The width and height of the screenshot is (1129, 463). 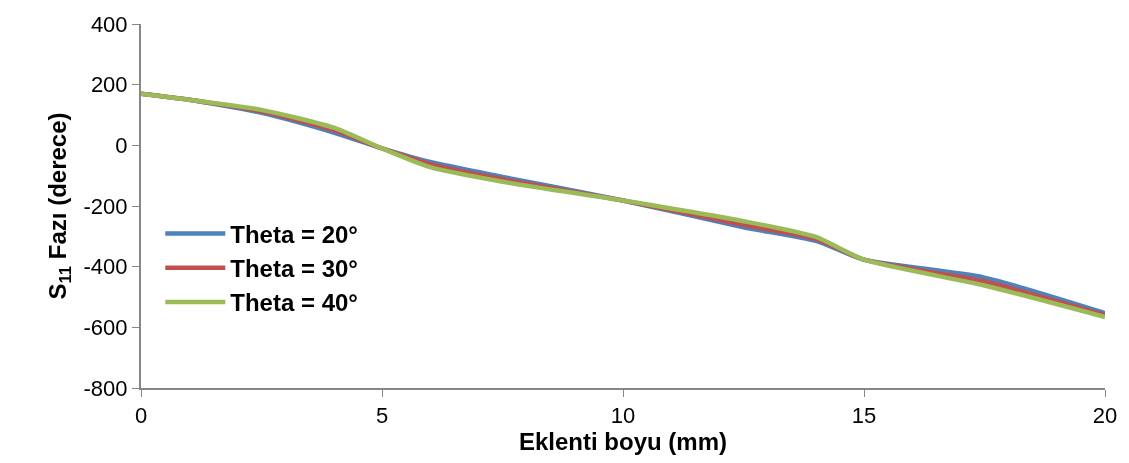 I want to click on y-tick-label: -200, so click(x=105, y=206).